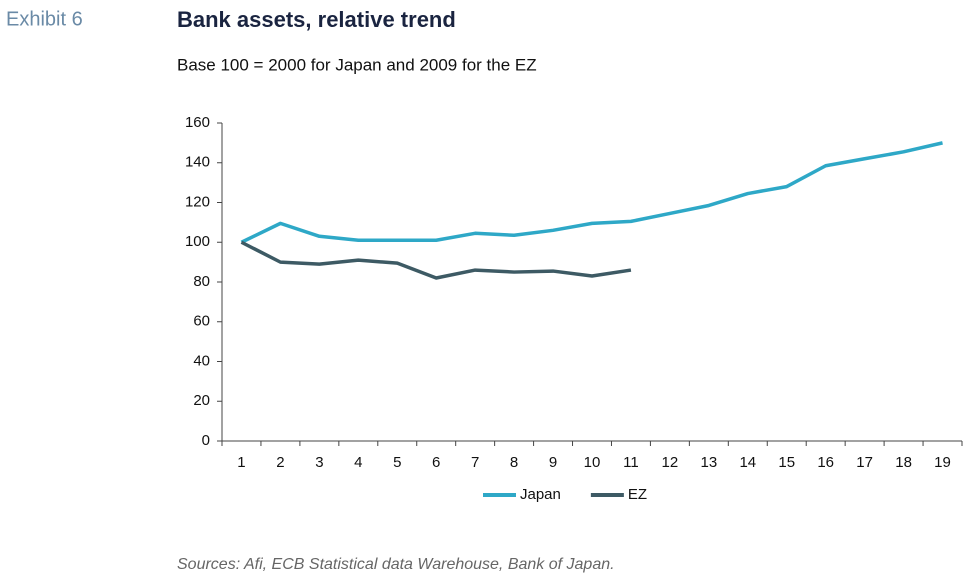 This screenshot has height=585, width=969. What do you see at coordinates (197, 162) in the screenshot?
I see `y-tick-label: 140` at bounding box center [197, 162].